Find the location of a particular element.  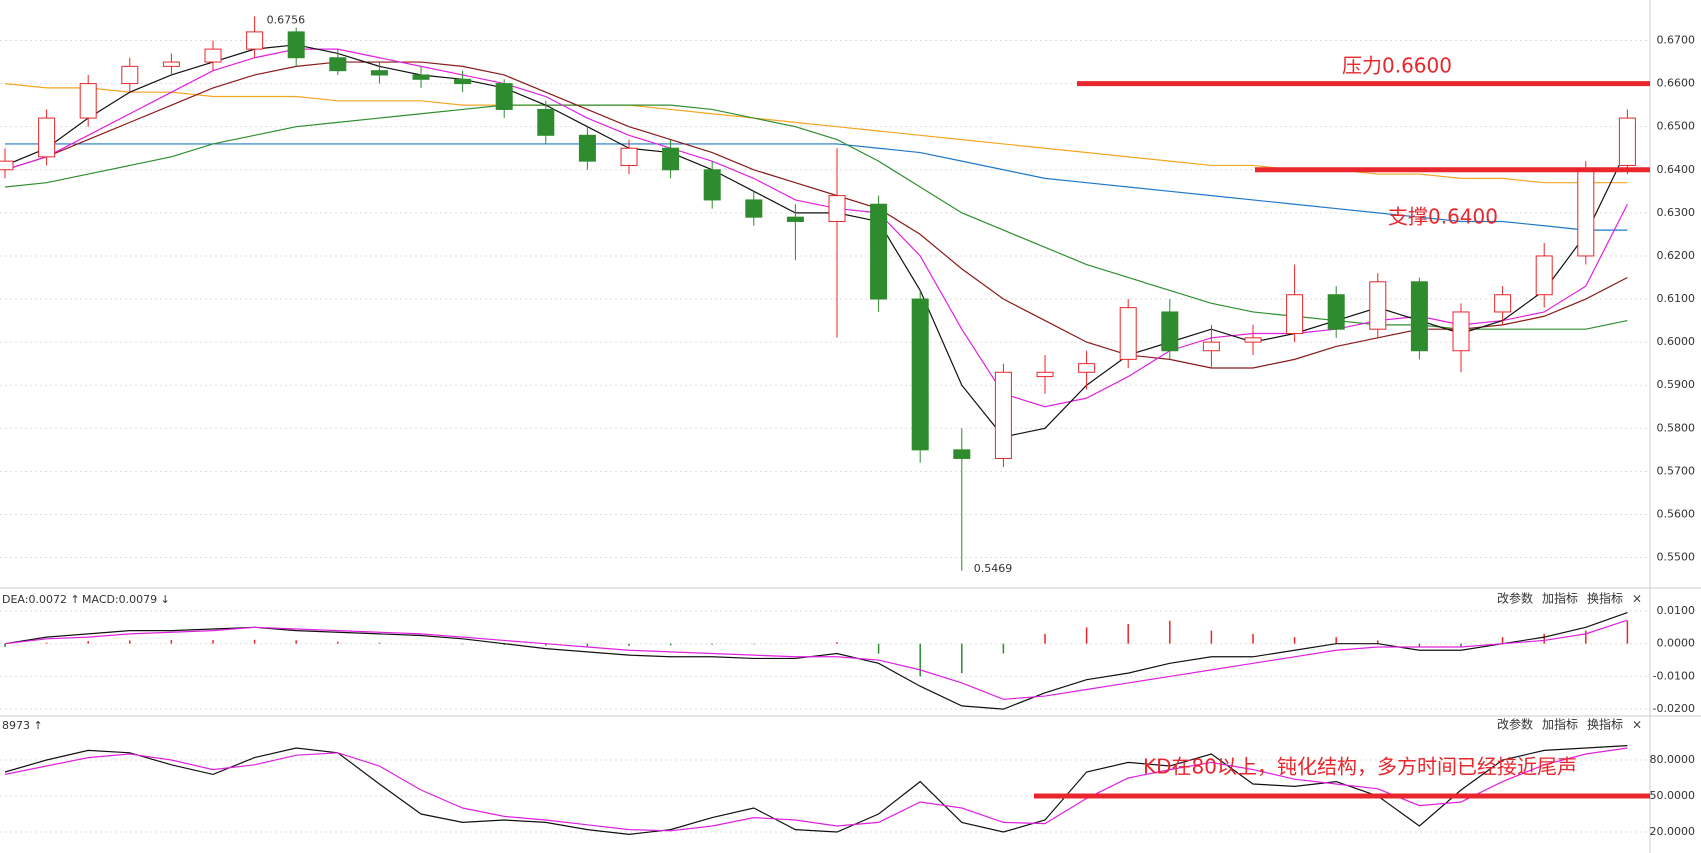

y-tick-label: 0.0100 is located at coordinates (1676, 610).